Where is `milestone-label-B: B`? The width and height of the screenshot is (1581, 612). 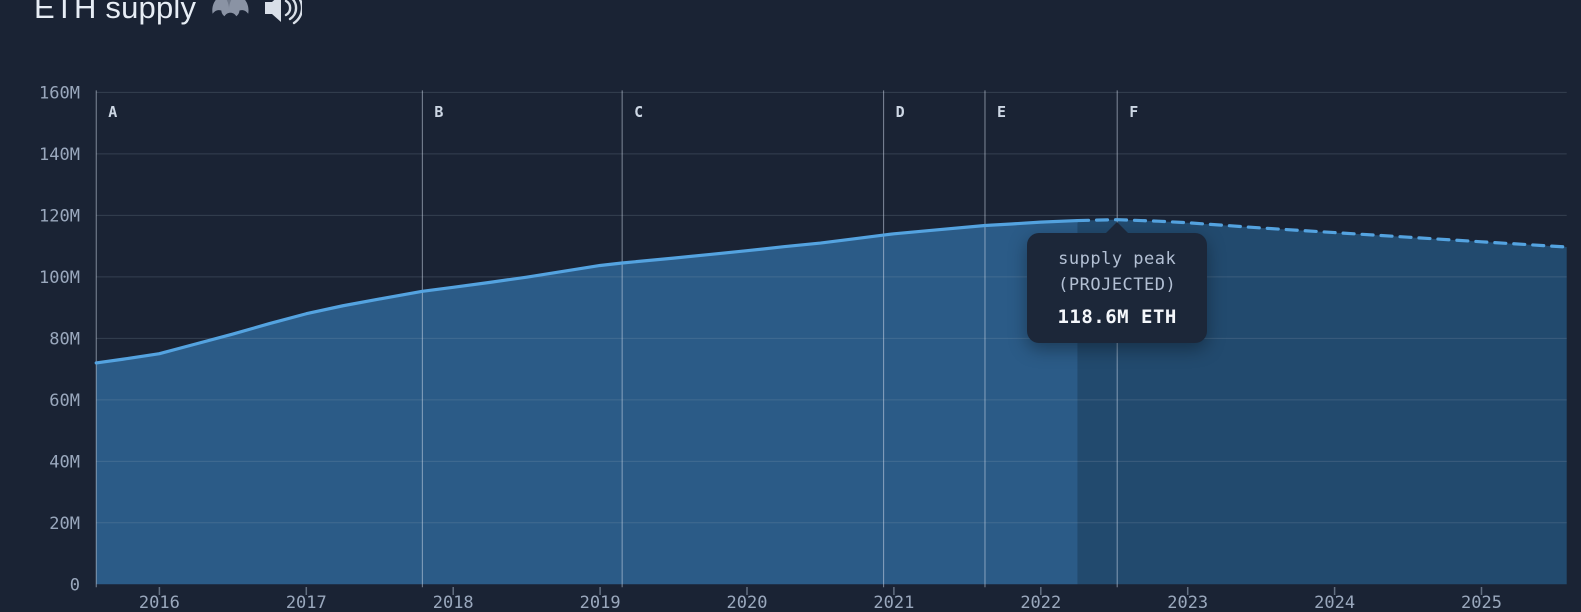 milestone-label-B: B is located at coordinates (438, 112).